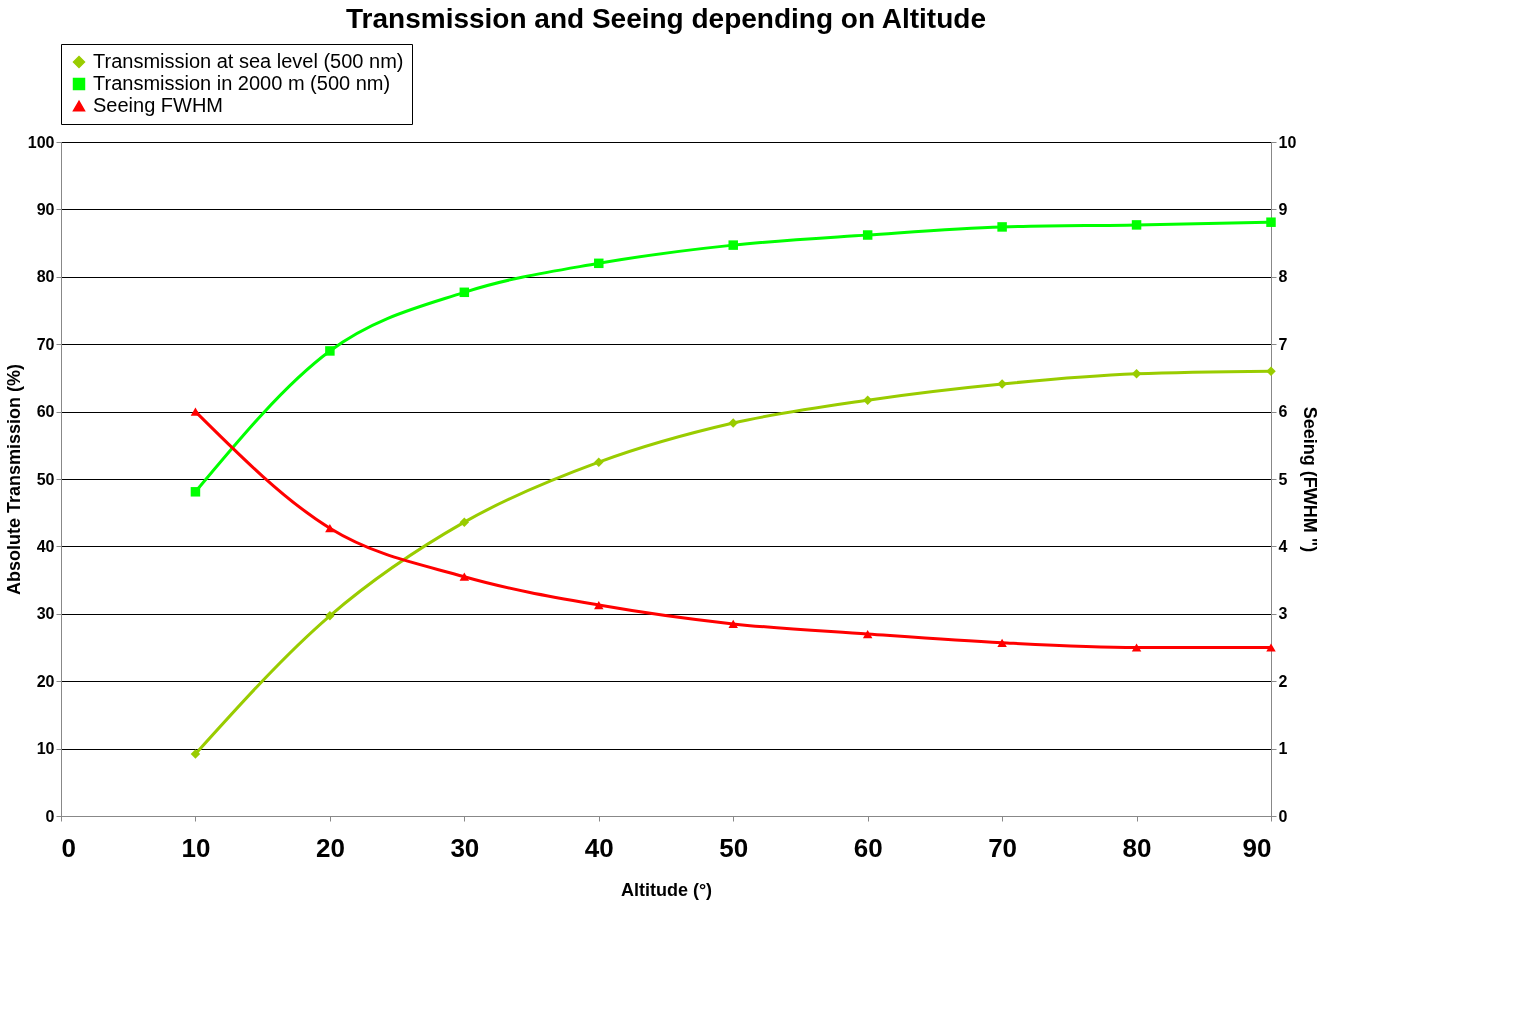 Image resolution: width=1535 pixels, height=1024 pixels. I want to click on y-tick-label: 40, so click(45, 546).